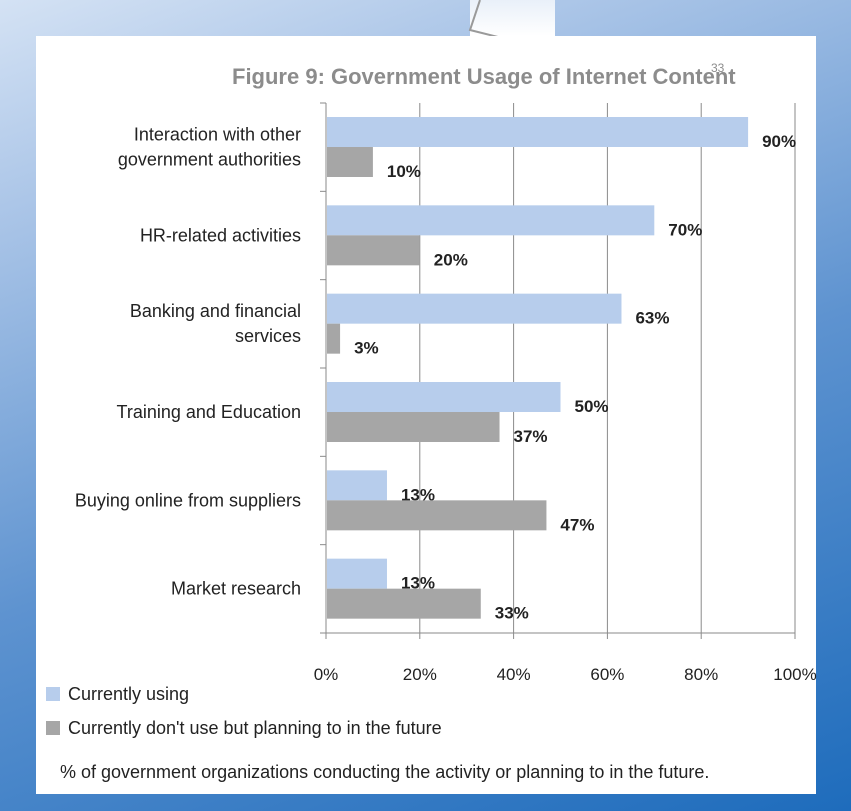 This screenshot has height=811, width=851. Describe the element at coordinates (188, 500) in the screenshot. I see `category-label: Buying online from suppliers` at that location.